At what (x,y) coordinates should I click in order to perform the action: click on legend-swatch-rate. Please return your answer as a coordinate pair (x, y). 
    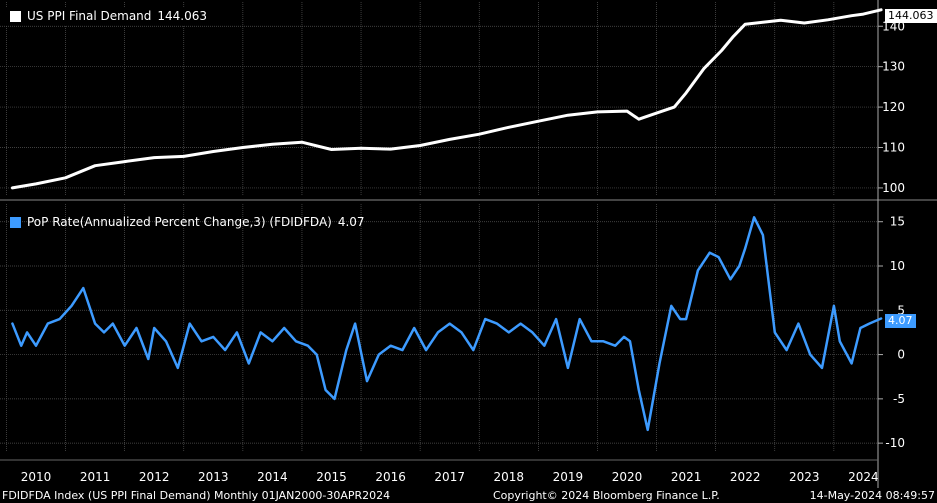
    Looking at the image, I should click on (15, 222).